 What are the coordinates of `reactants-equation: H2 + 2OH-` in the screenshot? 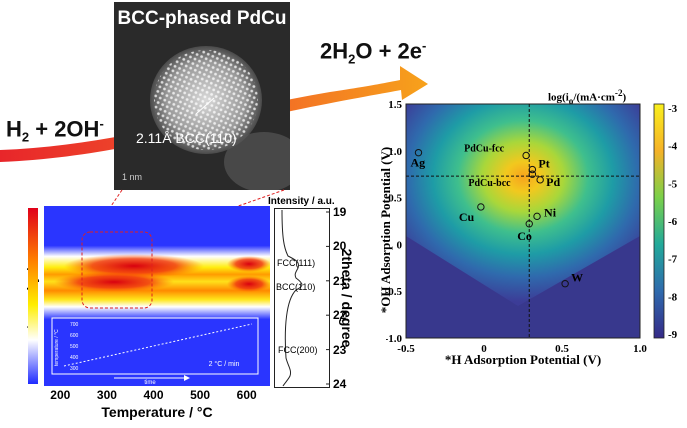 It's located at (55, 130).